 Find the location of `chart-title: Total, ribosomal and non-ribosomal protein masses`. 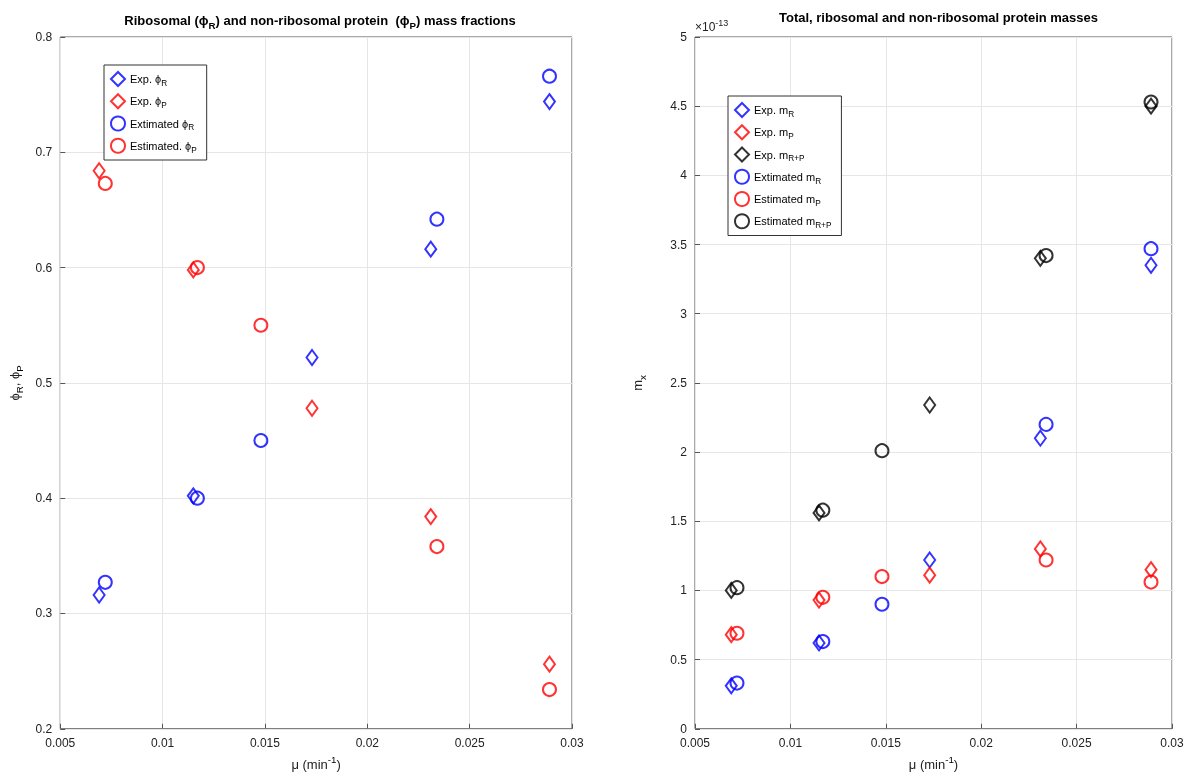

chart-title: Total, ribosomal and non-ribosomal protein masses is located at coordinates (938, 17).